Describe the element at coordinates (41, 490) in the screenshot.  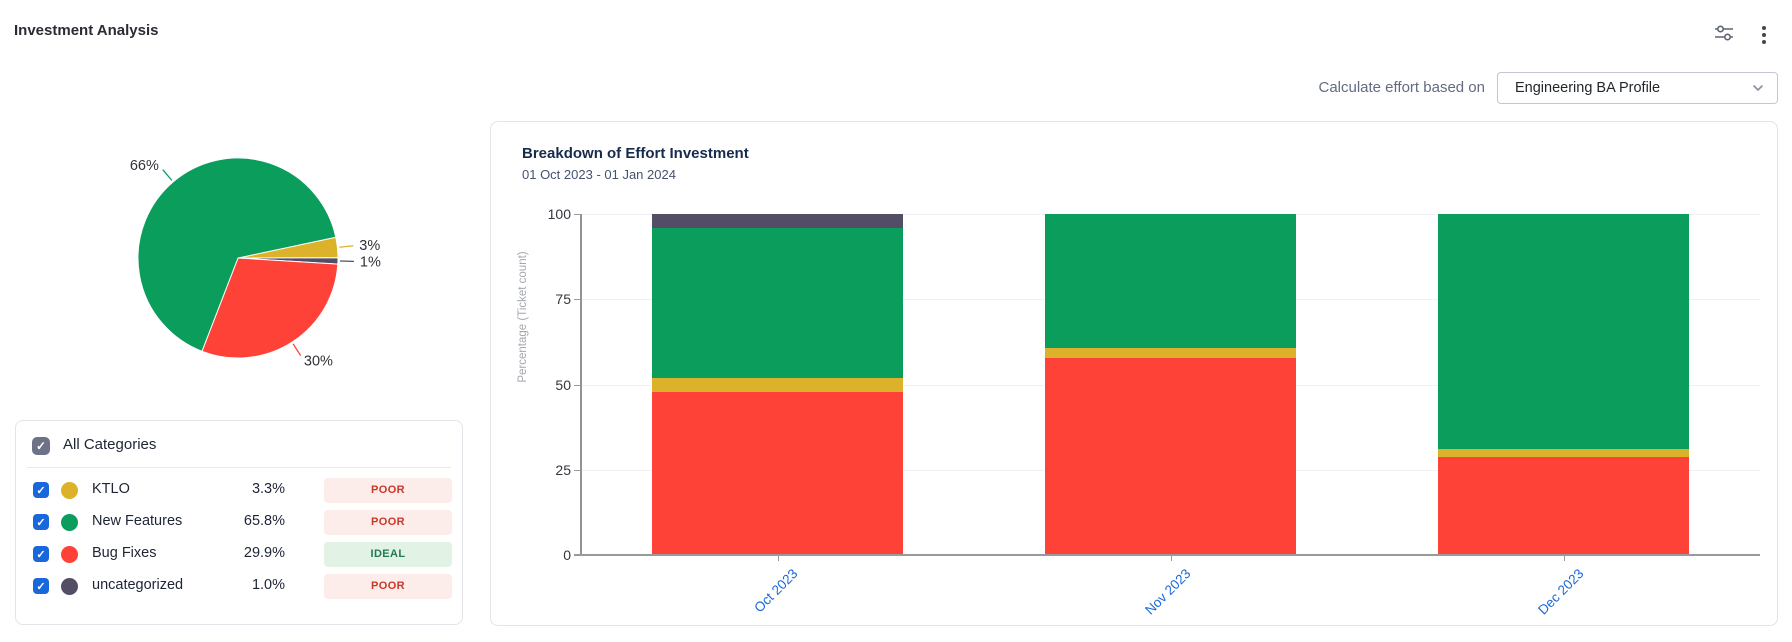
I see `category-checkbox-ktlo` at that location.